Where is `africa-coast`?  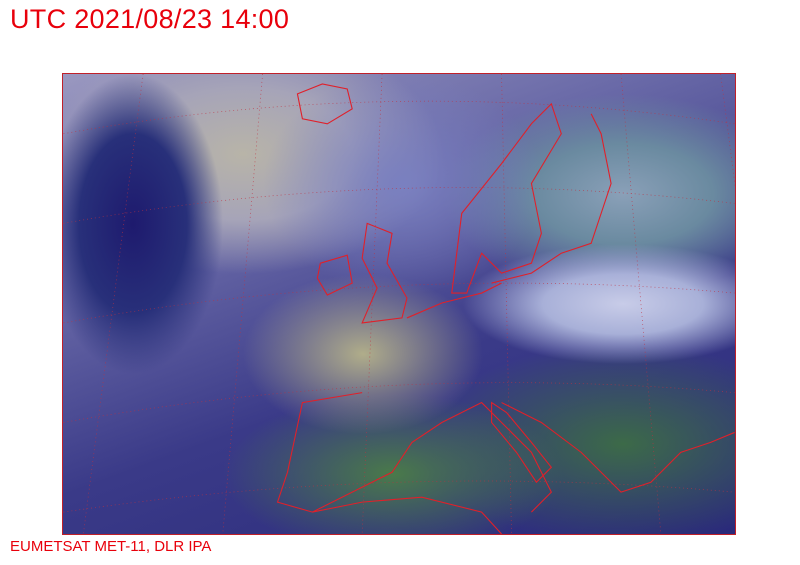
africa-coast is located at coordinates (407, 515).